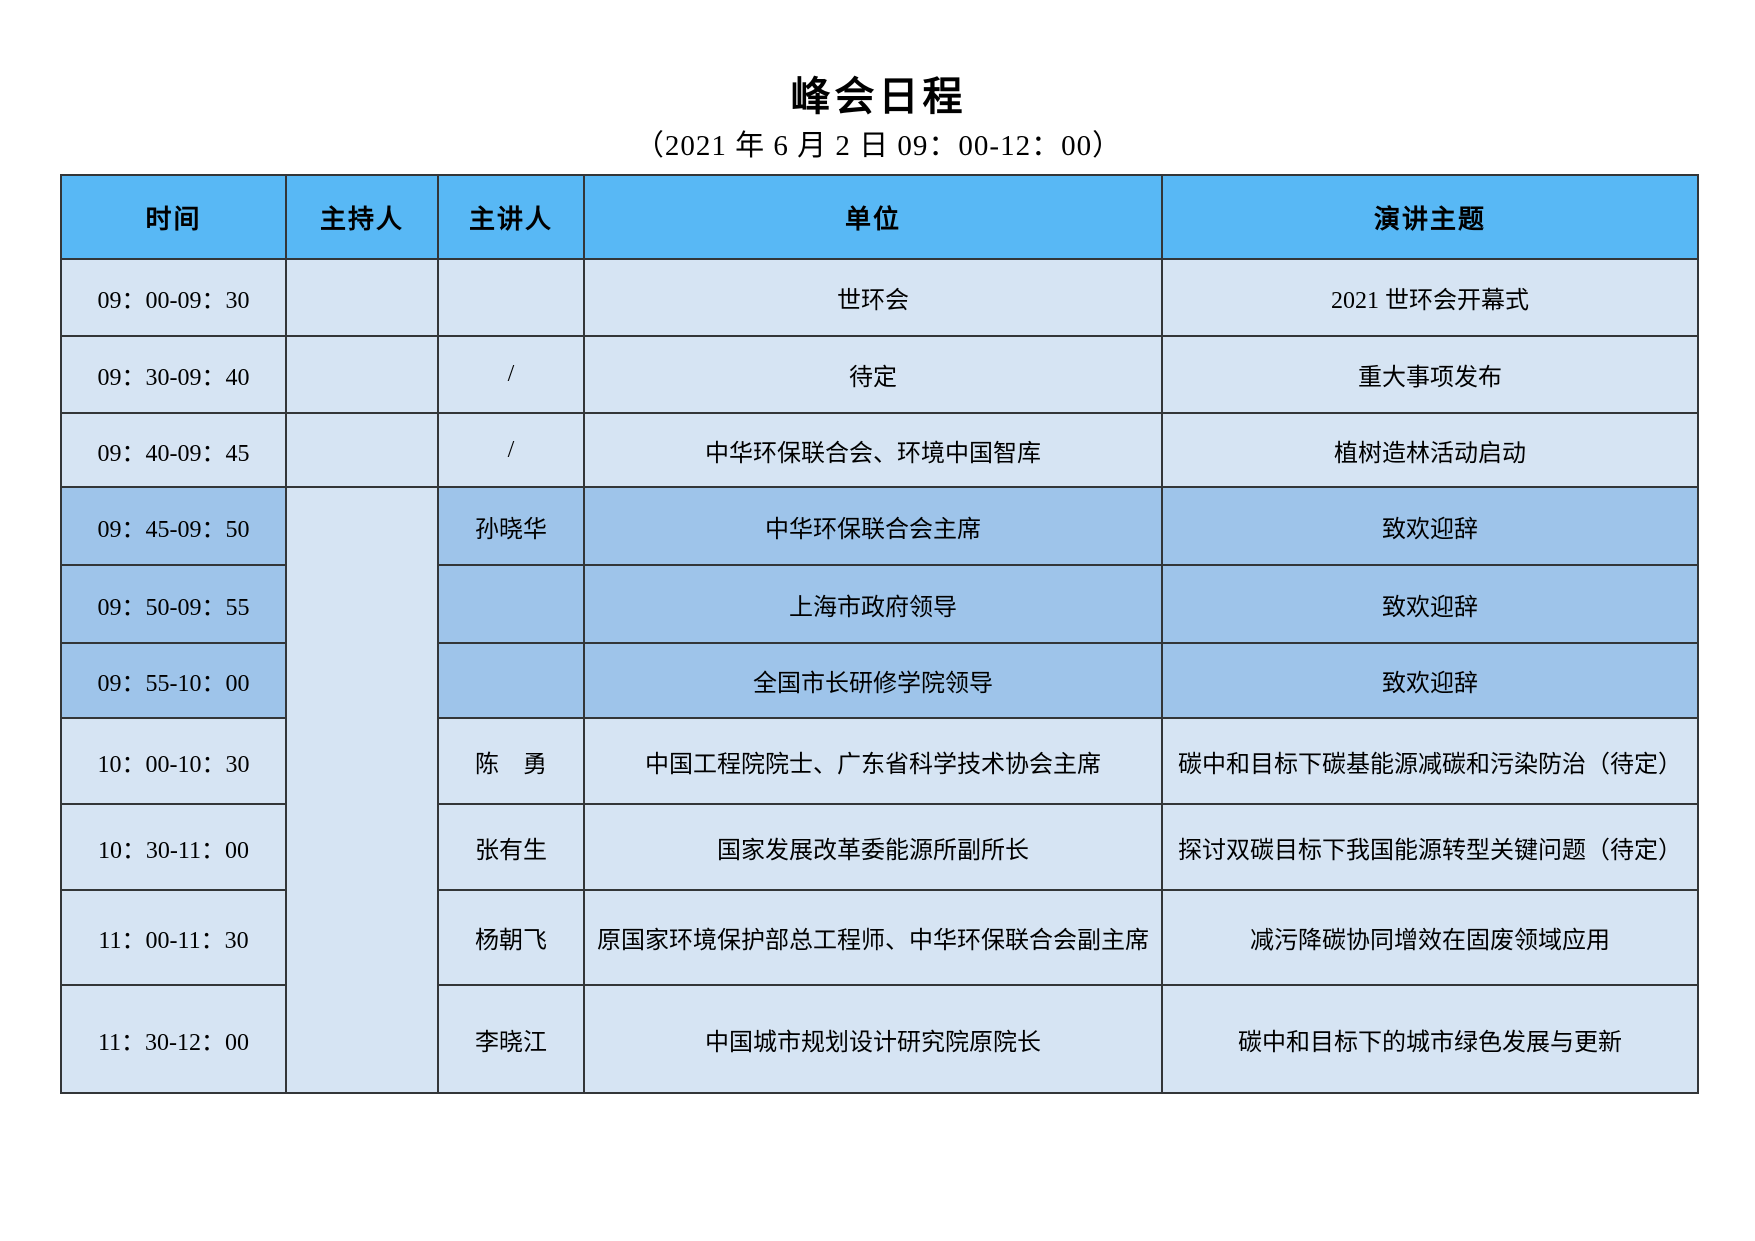 The image size is (1755, 1241). I want to click on header-host: 主持人, so click(362, 217).